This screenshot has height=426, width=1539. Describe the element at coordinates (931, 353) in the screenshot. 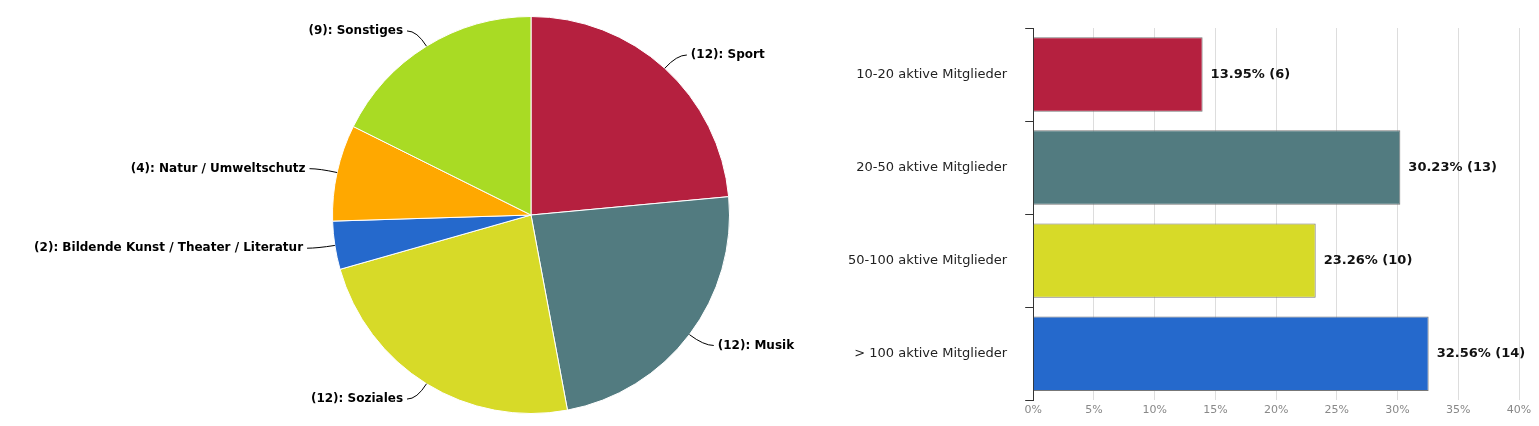

I see `y-tick-label: > 100 aktive Mitglieder` at that location.